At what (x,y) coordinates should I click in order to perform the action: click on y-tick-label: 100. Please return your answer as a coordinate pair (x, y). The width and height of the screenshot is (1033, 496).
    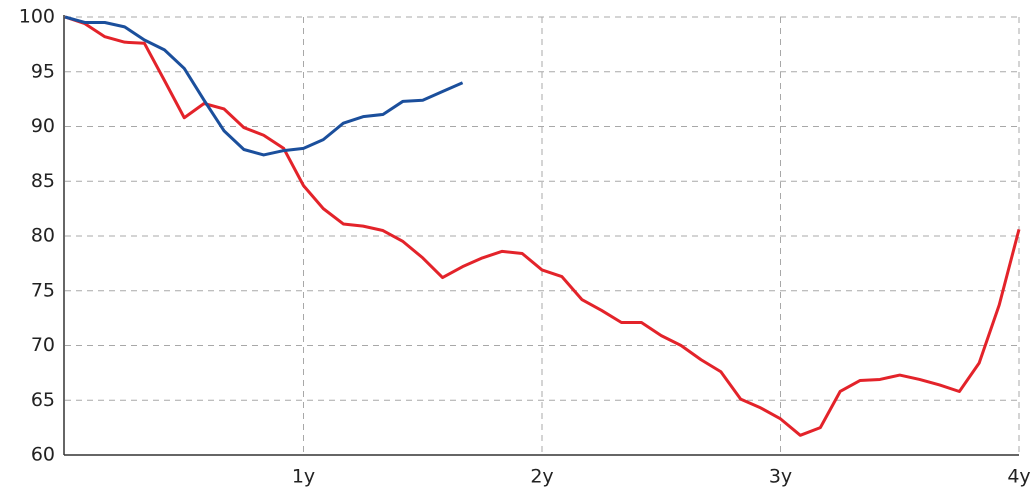
    Looking at the image, I should click on (37, 17).